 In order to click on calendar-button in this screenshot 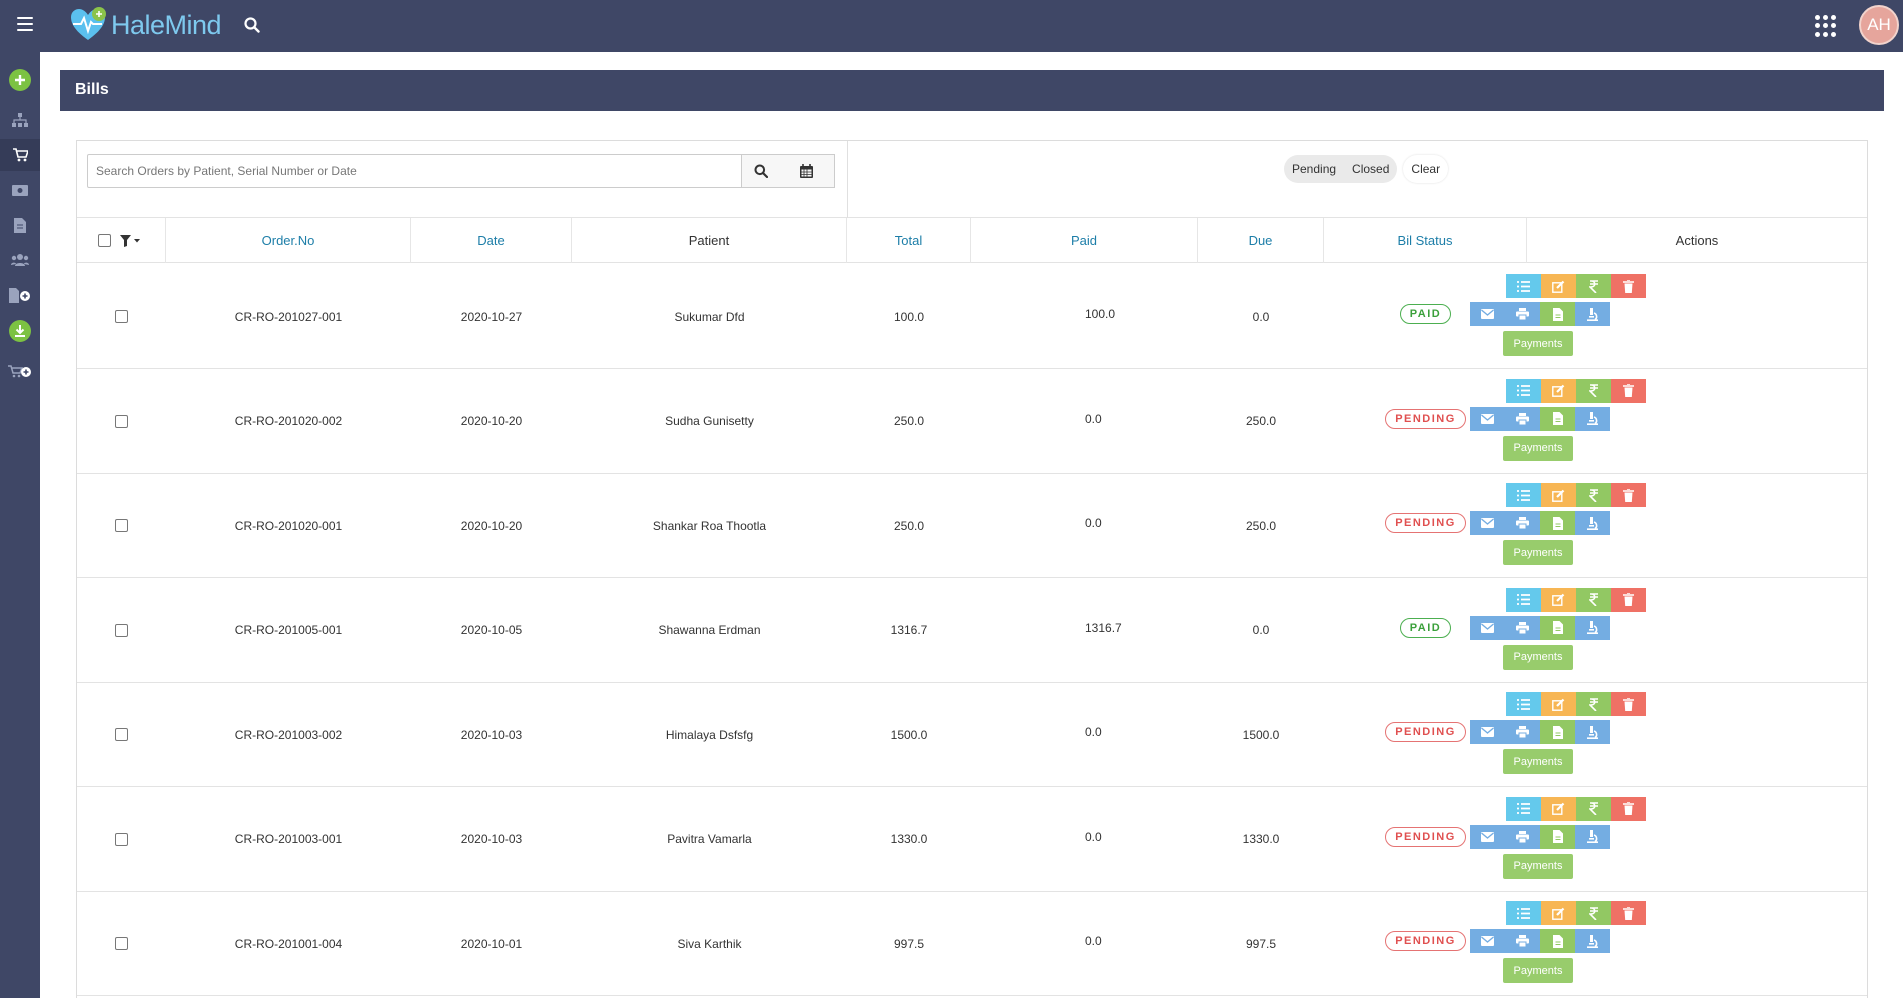, I will do `click(807, 171)`.